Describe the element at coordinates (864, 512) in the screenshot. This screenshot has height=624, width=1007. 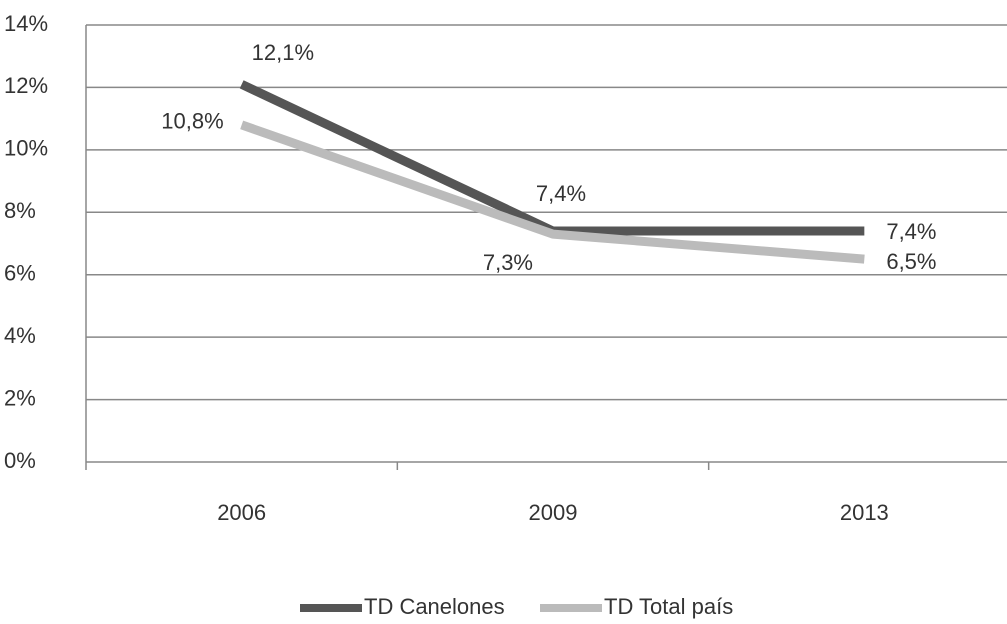
I see `x-tick-label: 2013` at that location.